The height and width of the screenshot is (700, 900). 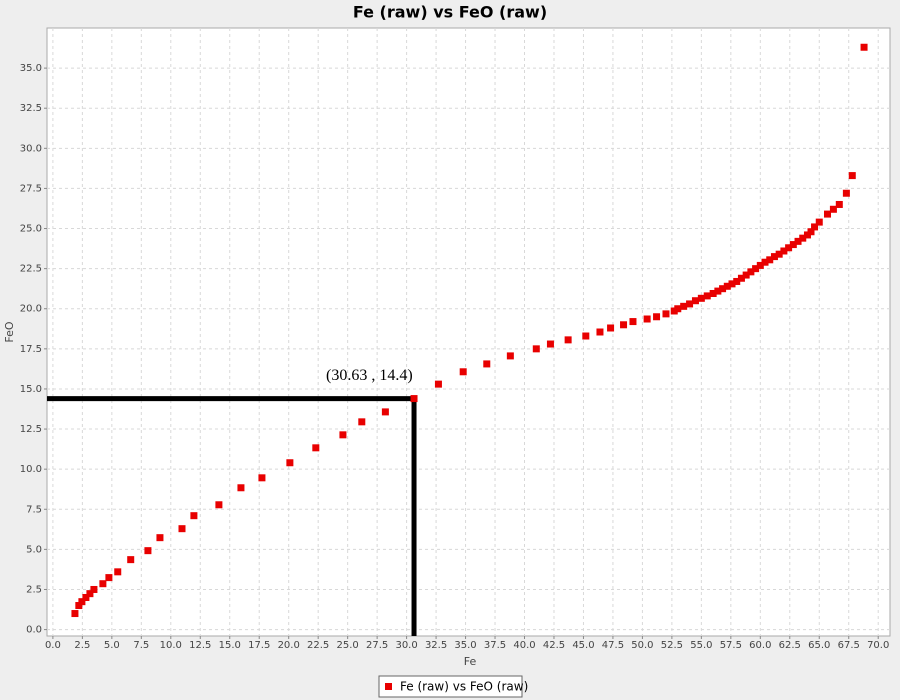 I want to click on x-tick-label: 52.5, so click(x=672, y=645).